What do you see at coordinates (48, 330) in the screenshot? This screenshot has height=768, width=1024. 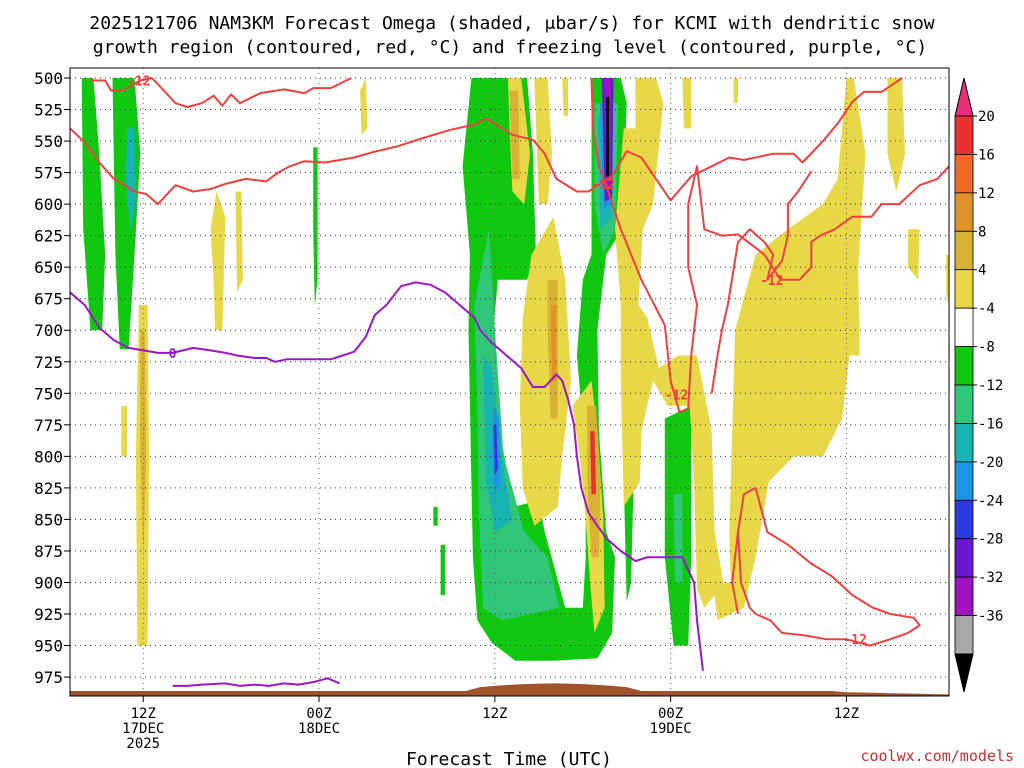 I see `y-tick-label-700: 700` at bounding box center [48, 330].